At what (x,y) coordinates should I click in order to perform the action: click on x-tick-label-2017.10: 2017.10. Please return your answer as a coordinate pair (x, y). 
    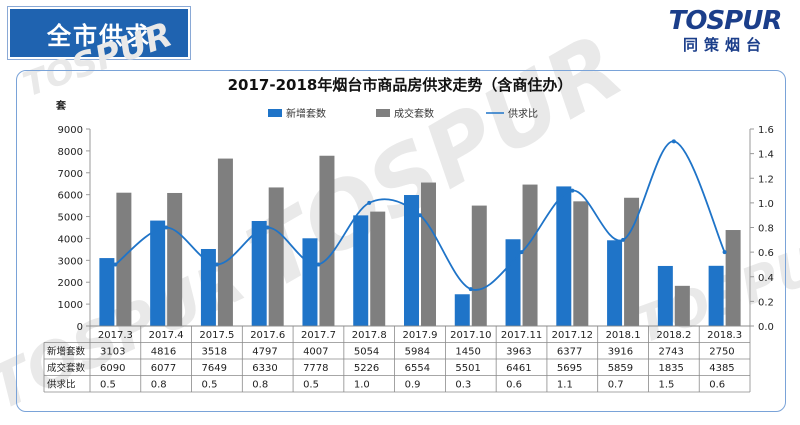
    Looking at the image, I should click on (470, 335).